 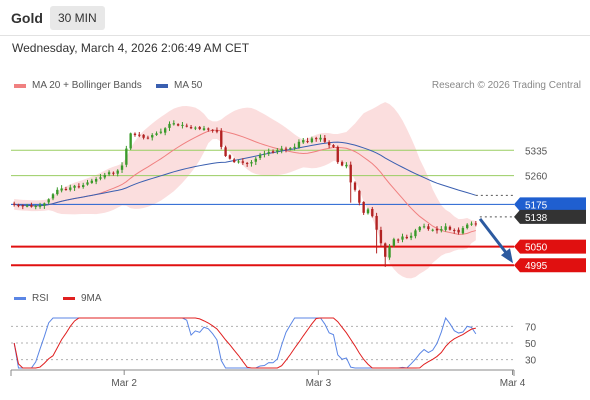 I want to click on level-label-5335: 5335, so click(x=536, y=151).